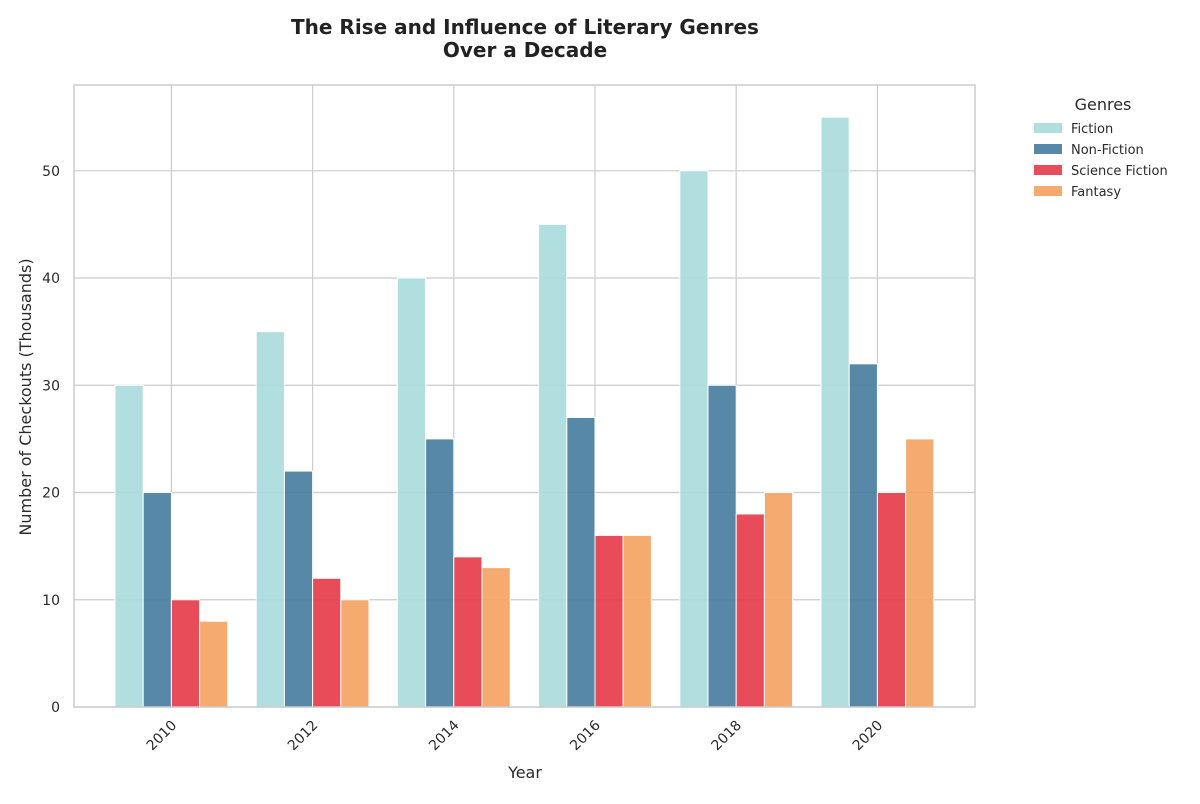 The height and width of the screenshot is (804, 1200). What do you see at coordinates (1119, 171) in the screenshot?
I see `legend-label: Science Fiction` at bounding box center [1119, 171].